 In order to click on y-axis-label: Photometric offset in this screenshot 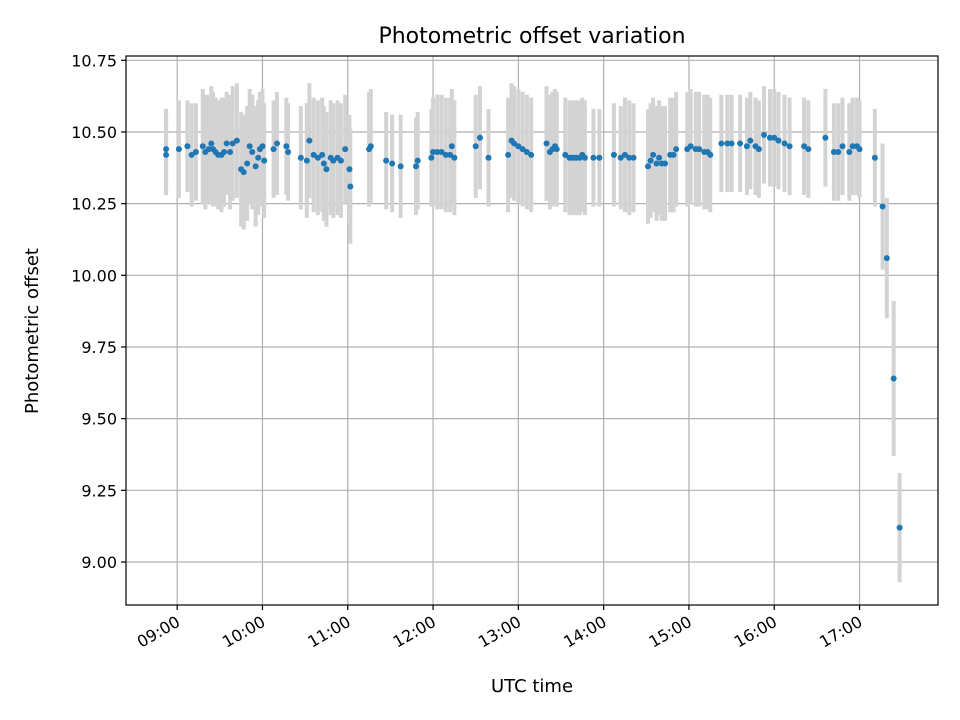, I will do `click(32, 331)`.